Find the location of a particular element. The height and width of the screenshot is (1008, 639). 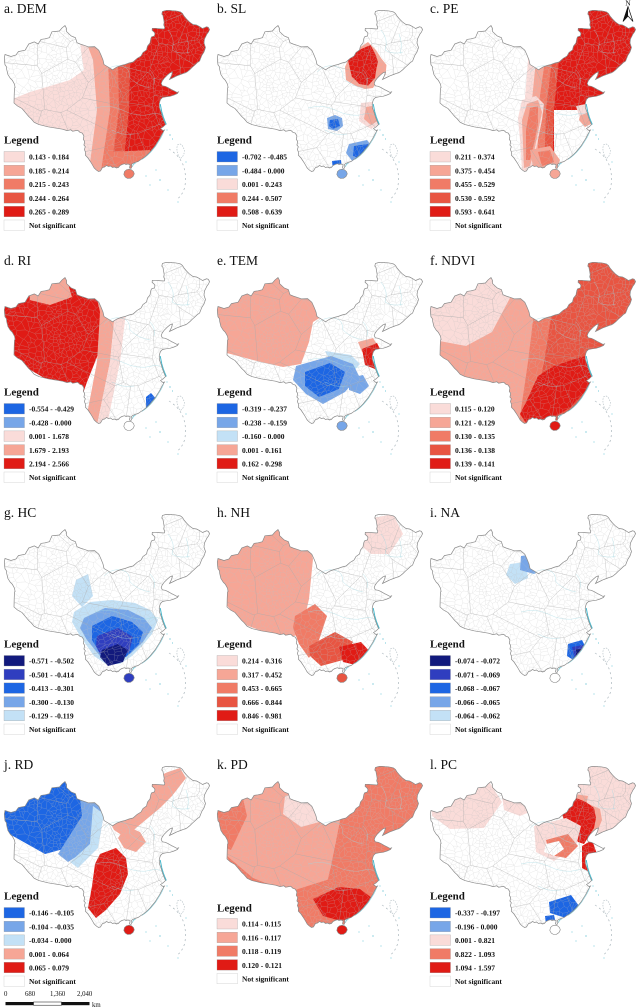

svg-text: 0.317 - 0.452 is located at coordinates (262, 674).